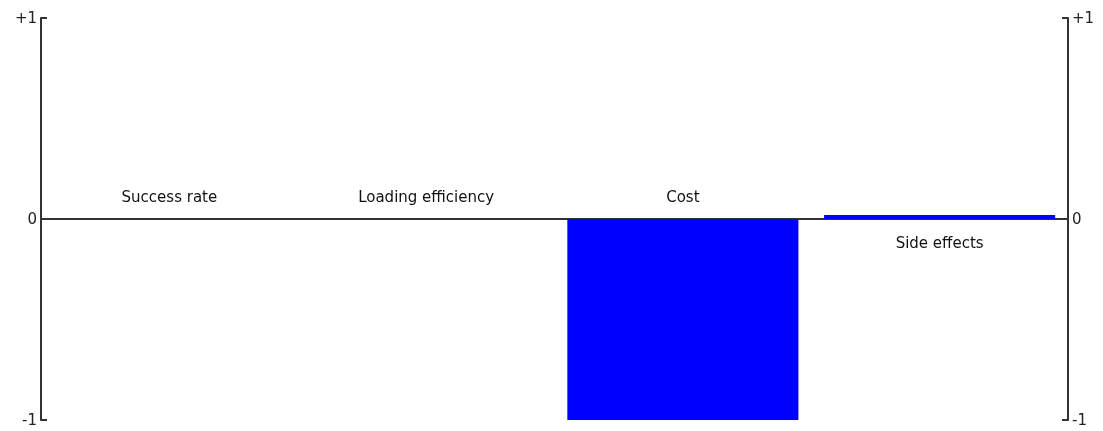 The height and width of the screenshot is (431, 1103). Describe the element at coordinates (29, 420) in the screenshot. I see `y-tick-label: -1` at that location.